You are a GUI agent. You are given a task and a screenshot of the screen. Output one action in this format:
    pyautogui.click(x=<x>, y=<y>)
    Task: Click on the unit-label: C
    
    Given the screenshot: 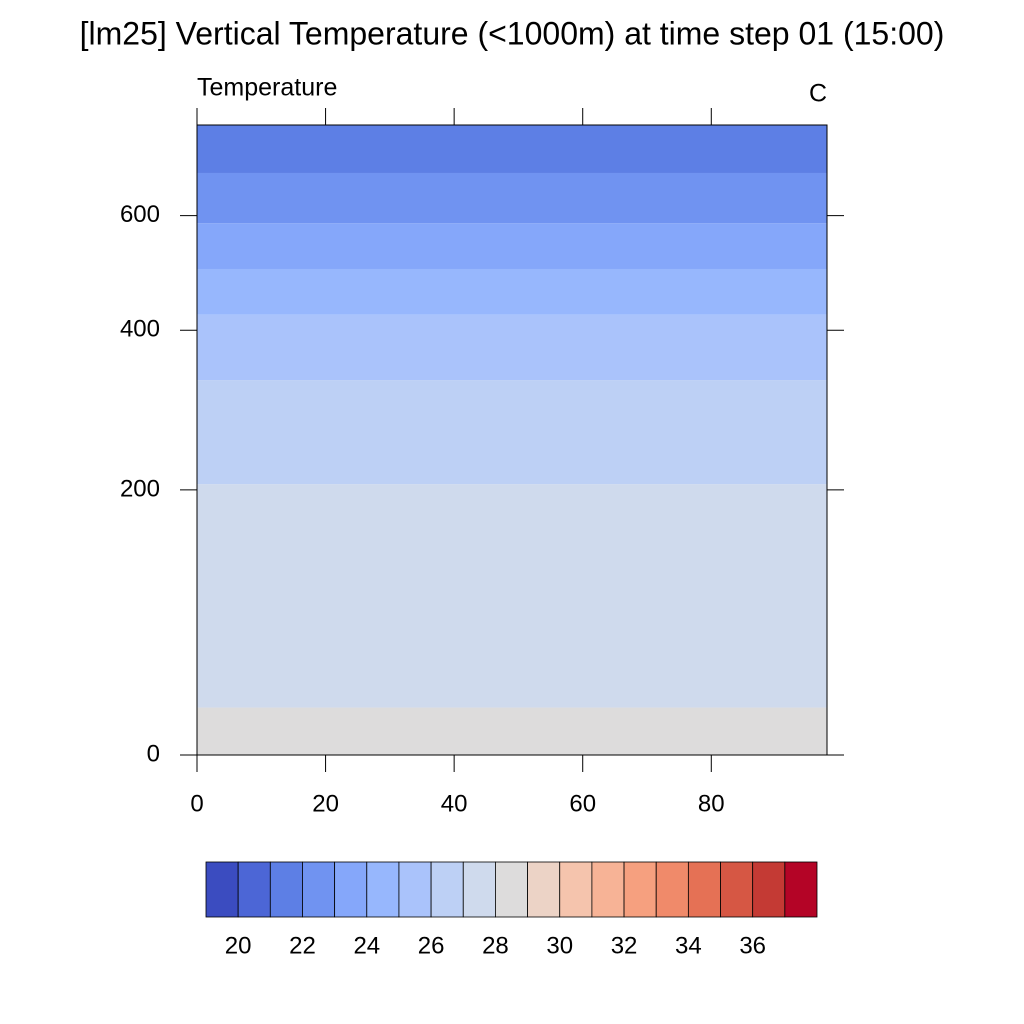 What is the action you would take?
    pyautogui.click(x=818, y=94)
    